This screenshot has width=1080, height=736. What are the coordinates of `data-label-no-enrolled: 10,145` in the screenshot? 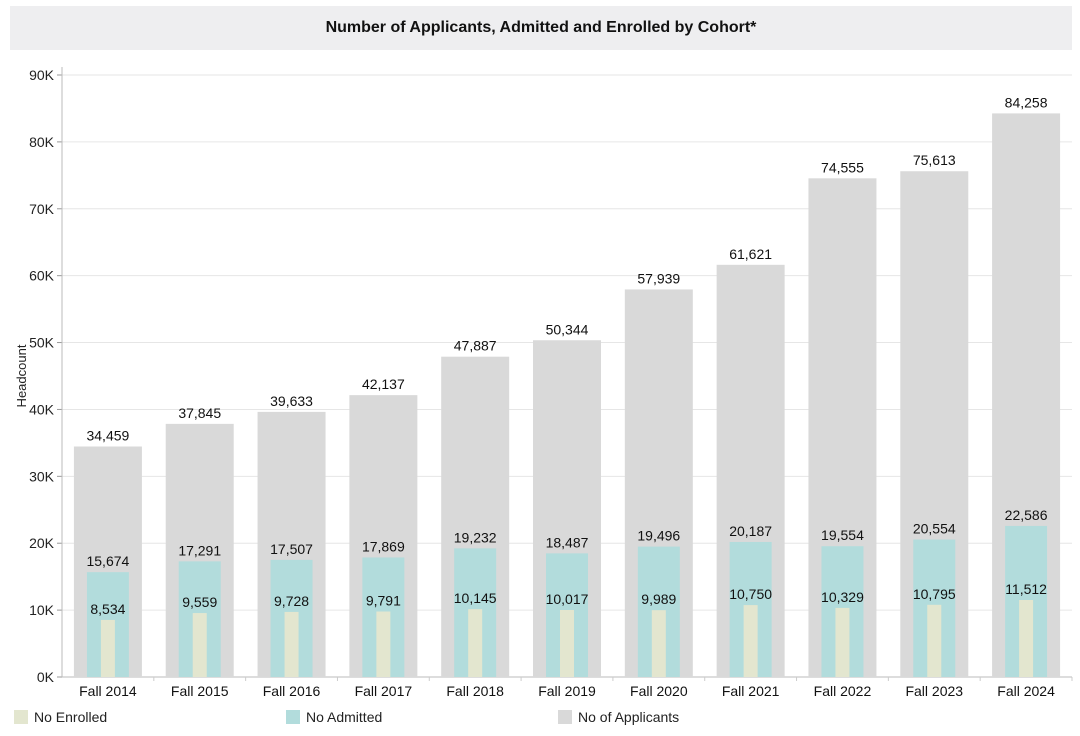 It's located at (475, 598).